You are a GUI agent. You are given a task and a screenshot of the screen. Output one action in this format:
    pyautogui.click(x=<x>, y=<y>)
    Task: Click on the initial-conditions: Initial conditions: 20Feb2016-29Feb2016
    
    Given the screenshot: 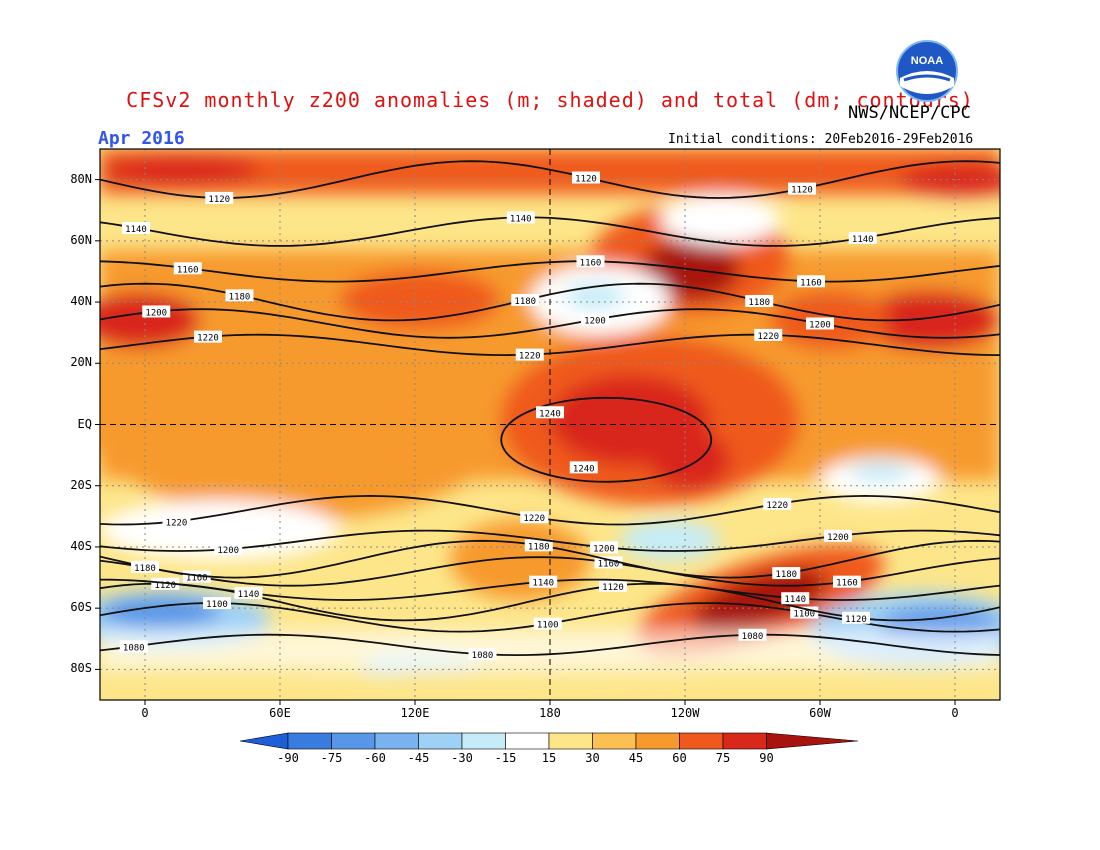 What is the action you would take?
    pyautogui.click(x=821, y=139)
    